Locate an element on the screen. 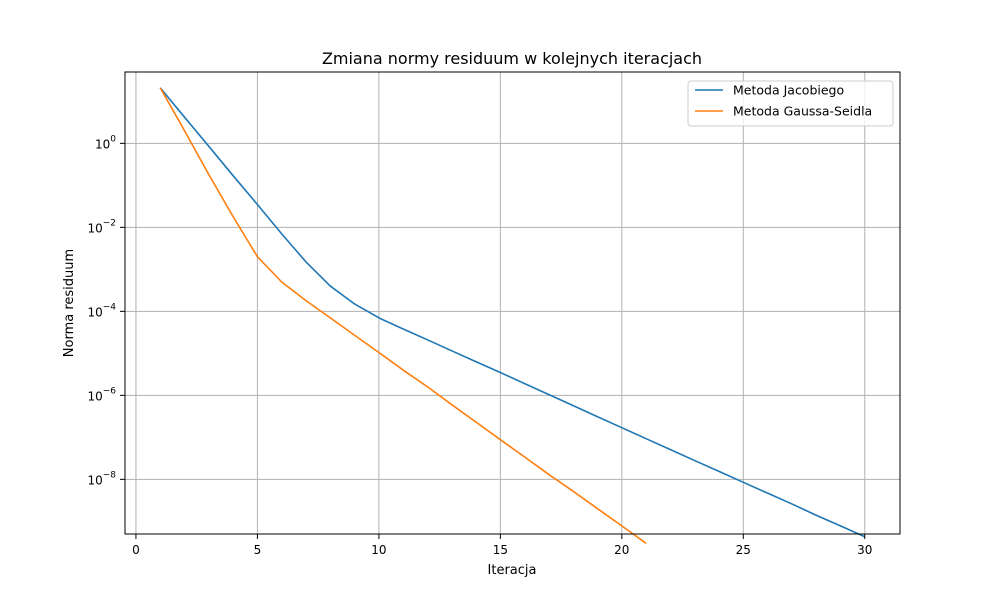 Image resolution: width=1000 pixels, height=600 pixels. x-tick-label: 0 is located at coordinates (136, 550).